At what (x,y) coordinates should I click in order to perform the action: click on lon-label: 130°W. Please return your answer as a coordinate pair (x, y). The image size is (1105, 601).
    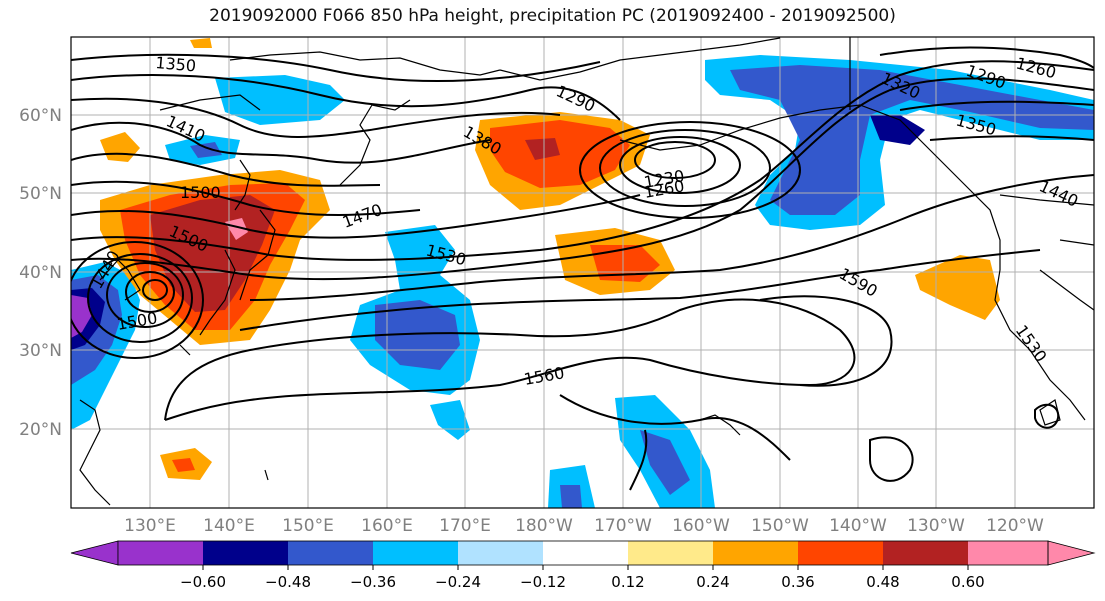
    Looking at the image, I should click on (936, 526).